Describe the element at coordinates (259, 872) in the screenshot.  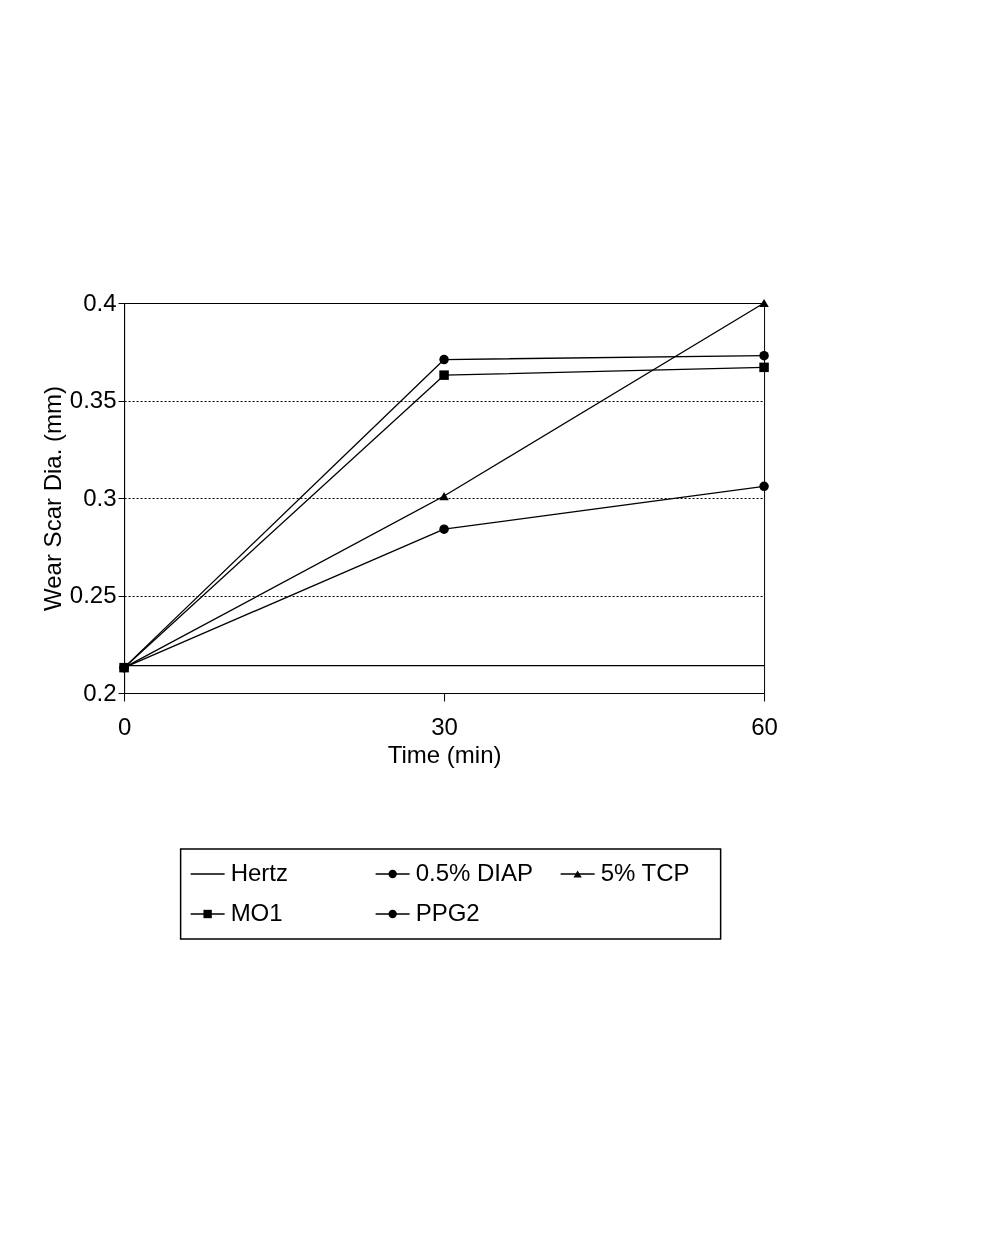
I see `legend-label: Hertz` at that location.